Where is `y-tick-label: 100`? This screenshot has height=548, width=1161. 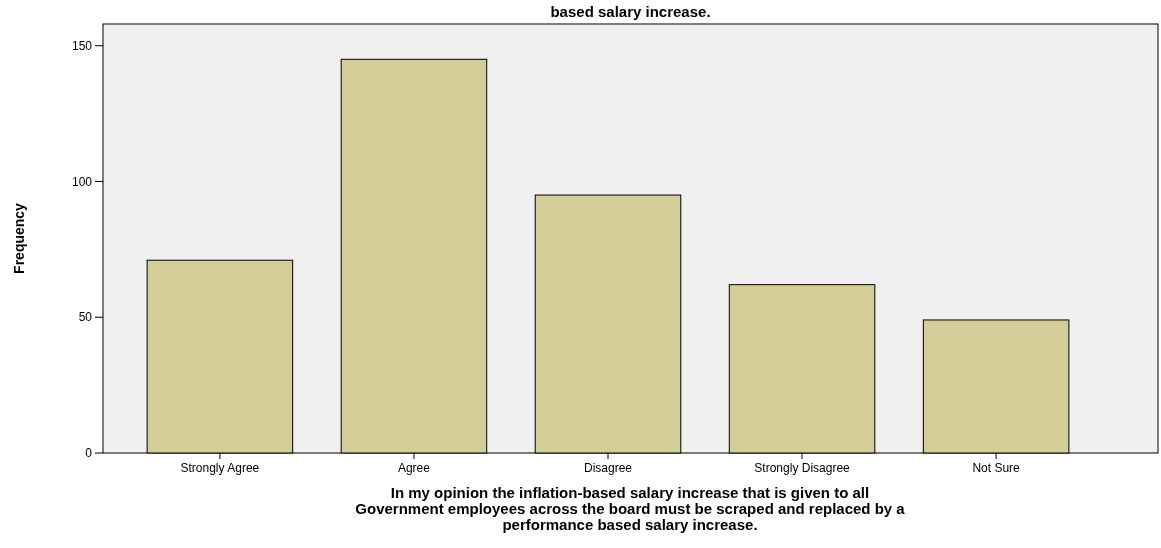
y-tick-label: 100 is located at coordinates (82, 181).